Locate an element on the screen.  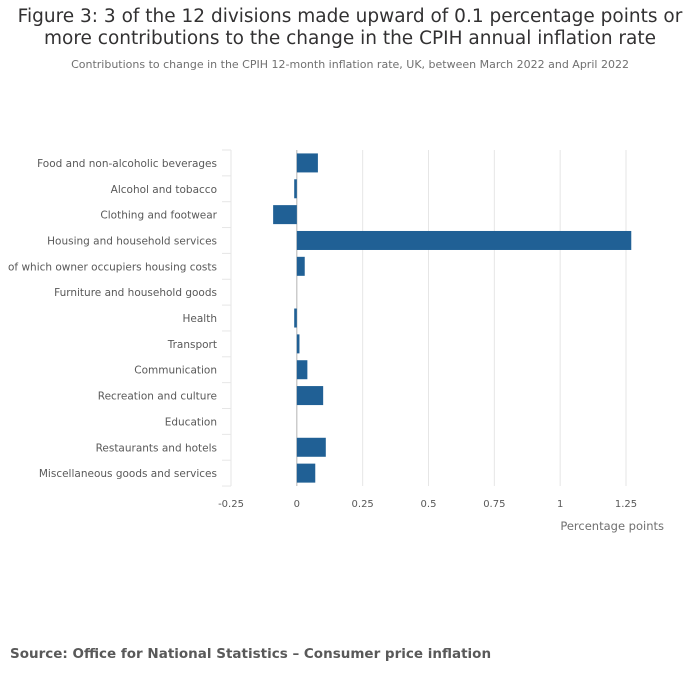
category-label: Housing and household services is located at coordinates (132, 241).